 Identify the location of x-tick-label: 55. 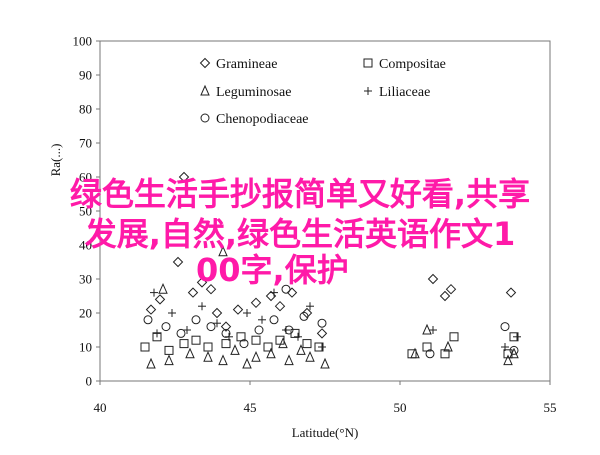
(550, 407).